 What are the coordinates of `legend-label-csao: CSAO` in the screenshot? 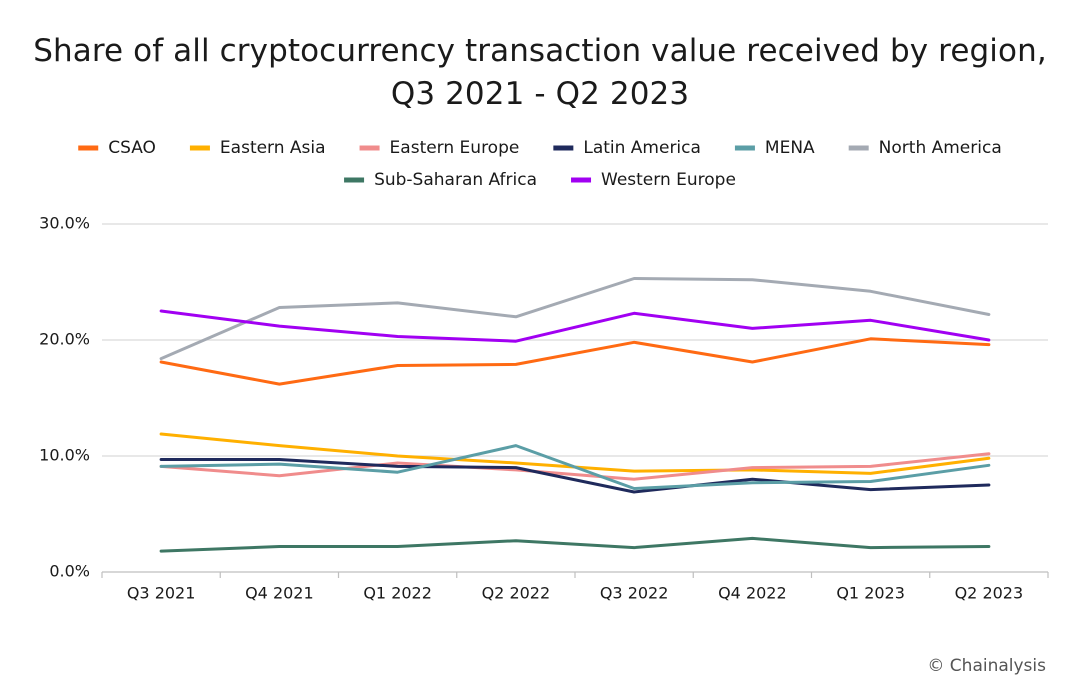 It's located at (132, 148).